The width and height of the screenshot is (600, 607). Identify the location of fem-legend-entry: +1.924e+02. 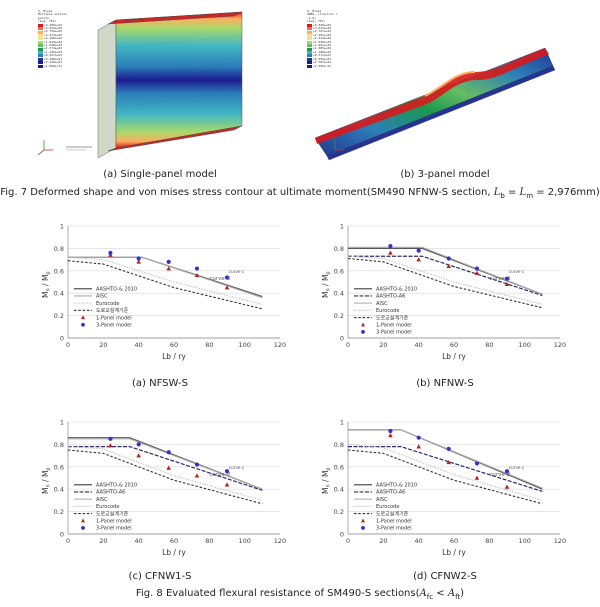
(58, 42).